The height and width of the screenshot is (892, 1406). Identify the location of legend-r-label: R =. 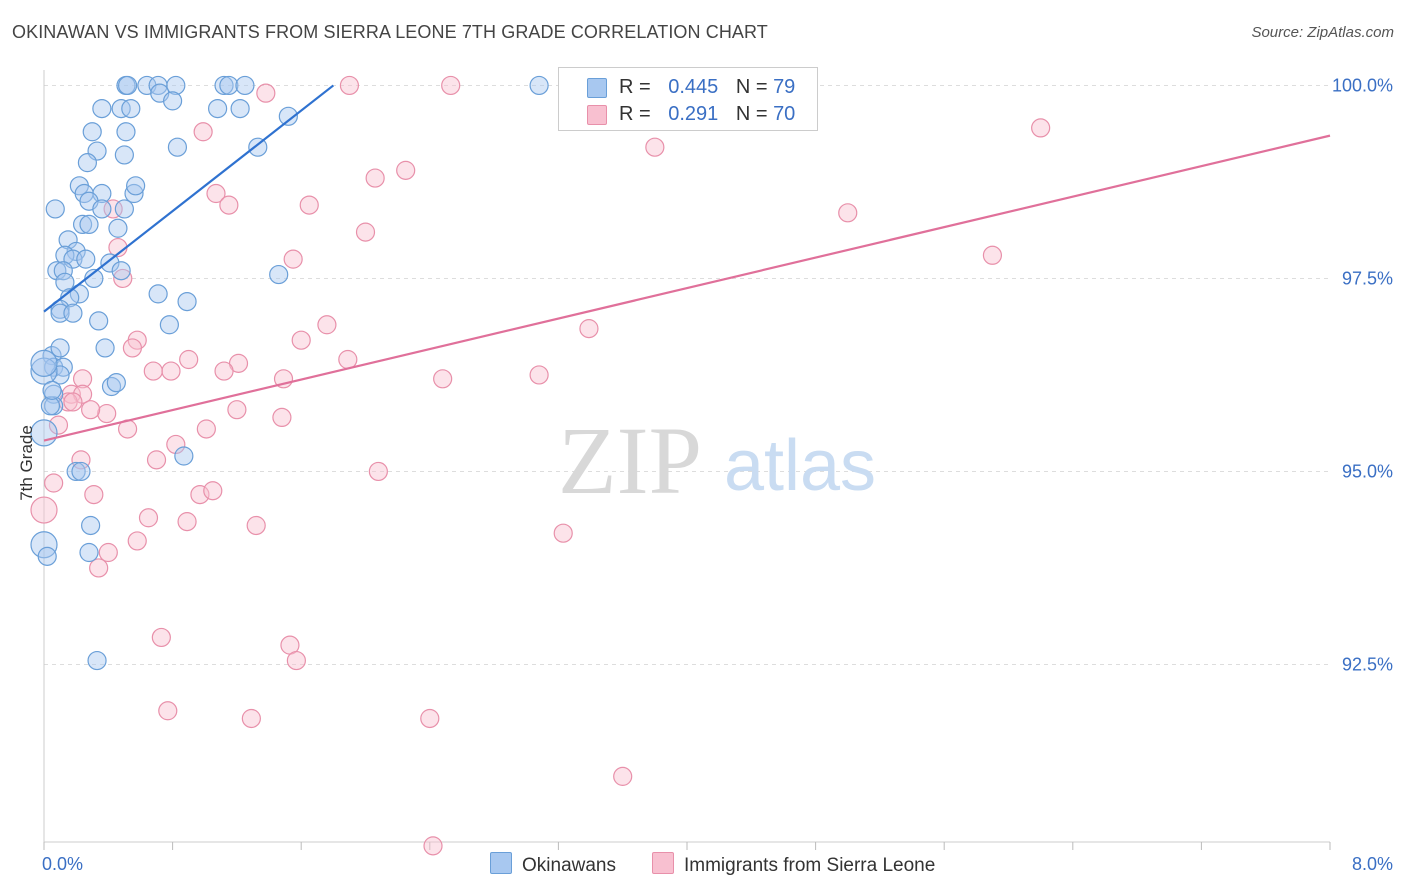
(635, 114).